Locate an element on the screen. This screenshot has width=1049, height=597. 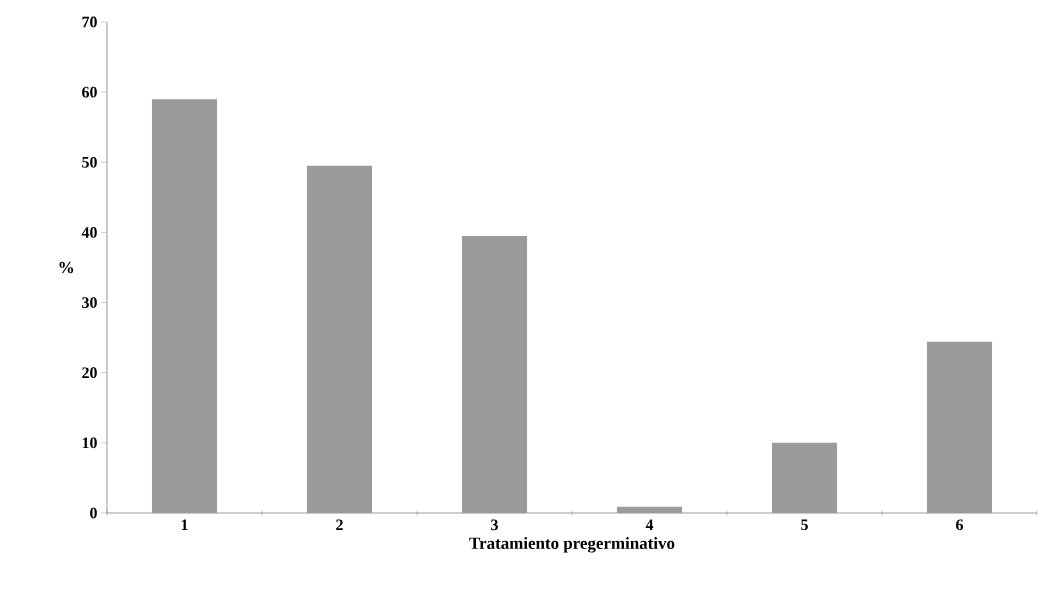
x-tick-label: 6 is located at coordinates (960, 525).